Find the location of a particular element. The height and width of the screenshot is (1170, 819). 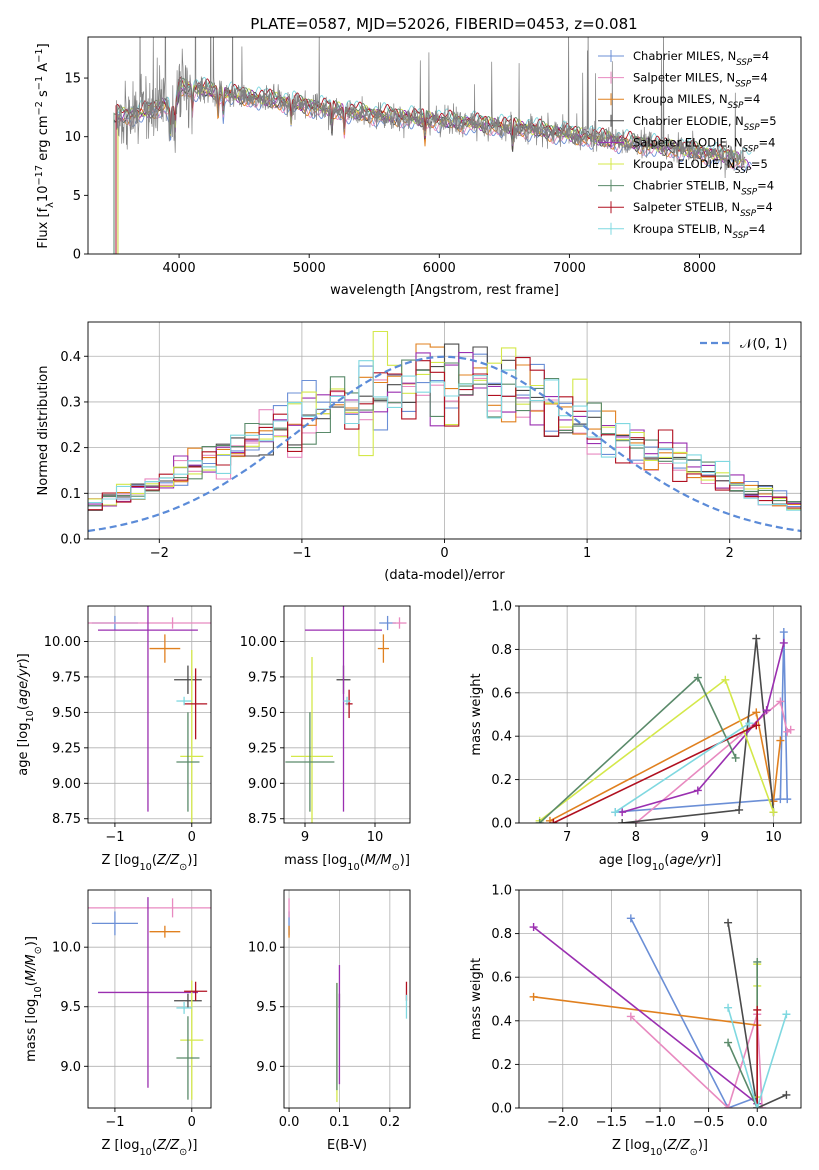

x-tick-label: 1 is located at coordinates (587, 553).